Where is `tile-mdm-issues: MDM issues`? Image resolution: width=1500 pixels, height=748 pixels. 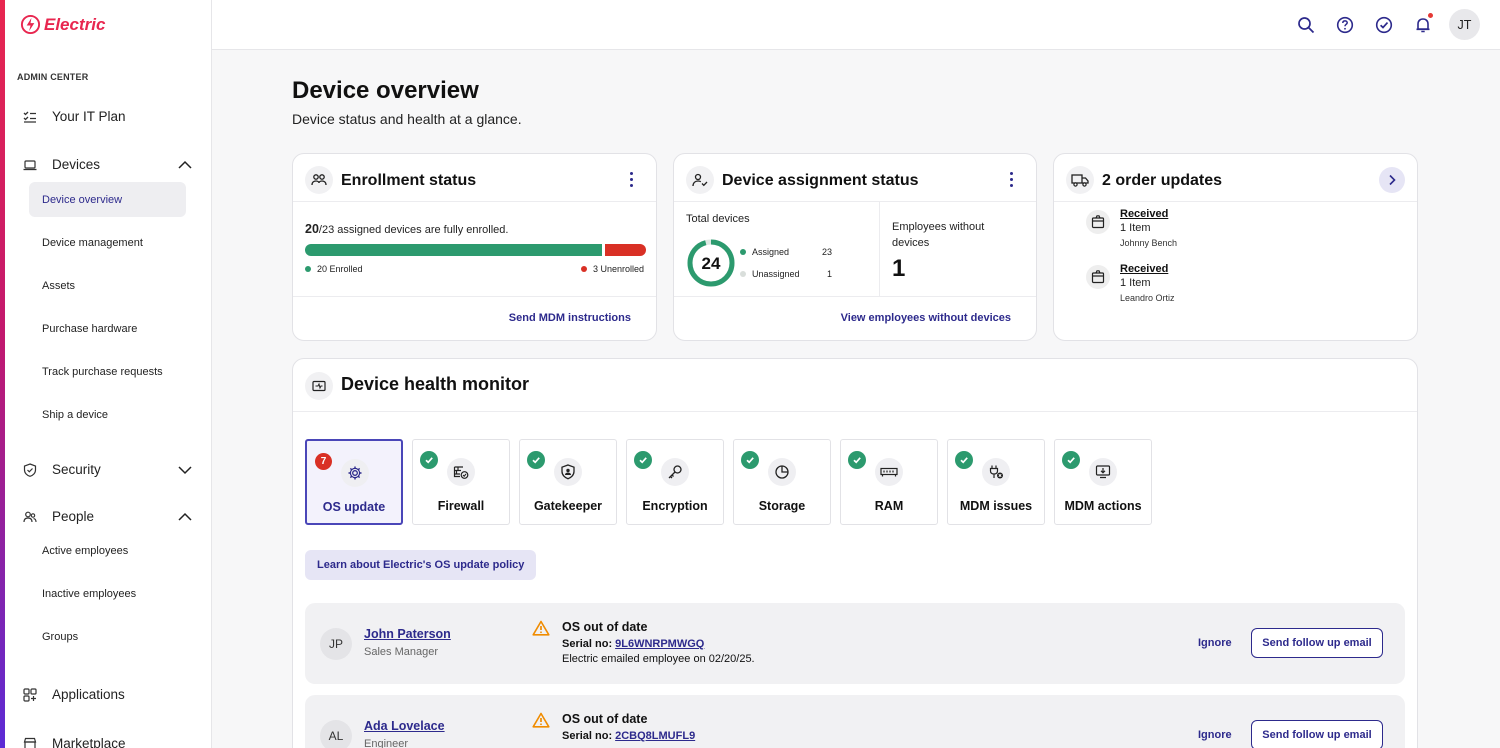
tile-mdm-issues: MDM issues is located at coordinates (996, 482).